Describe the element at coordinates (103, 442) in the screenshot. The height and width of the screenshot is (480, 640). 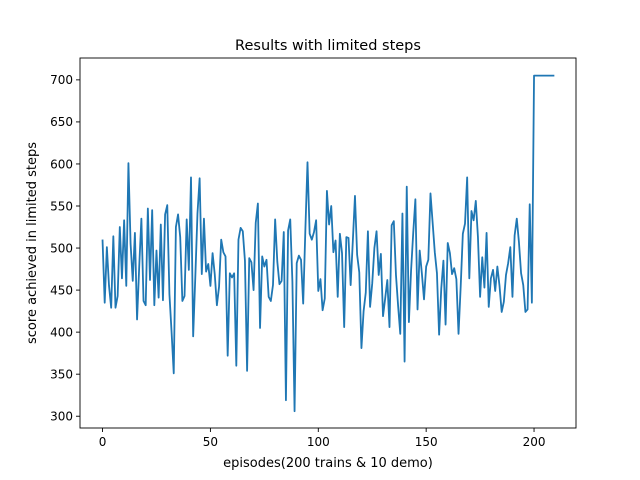
I see `x-tick-label: 0` at that location.